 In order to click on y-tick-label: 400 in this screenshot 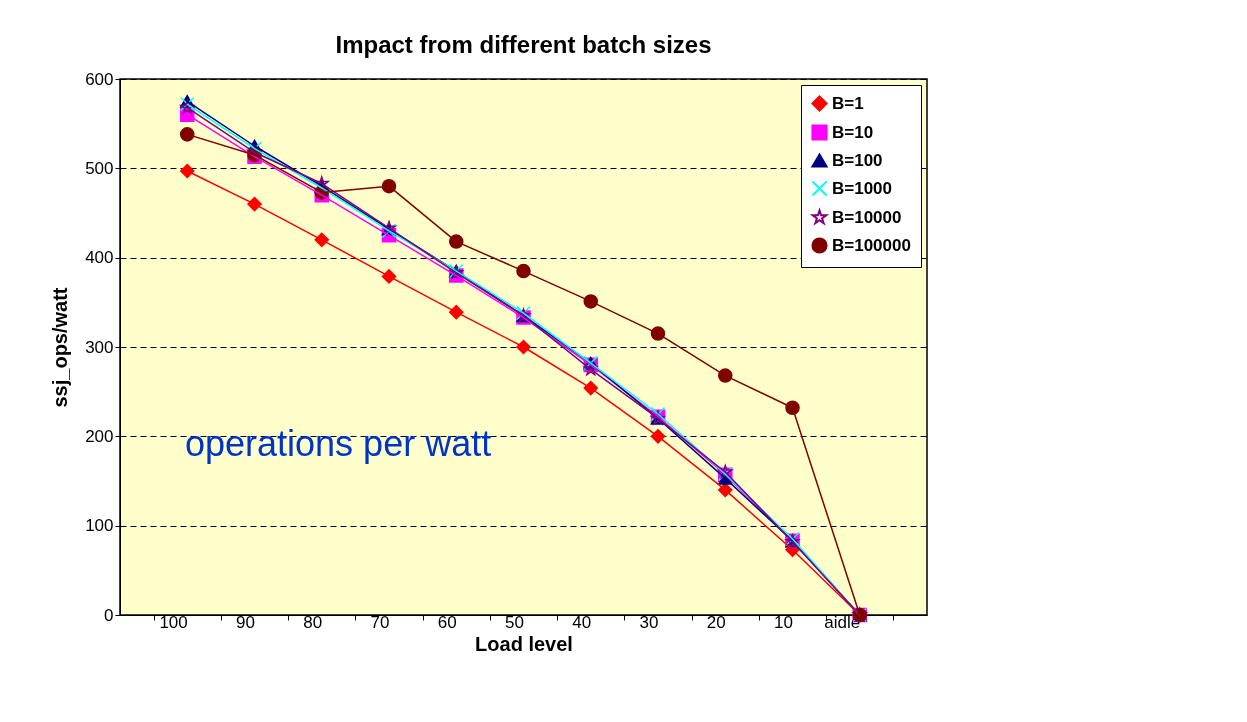, I will do `click(99, 258)`.